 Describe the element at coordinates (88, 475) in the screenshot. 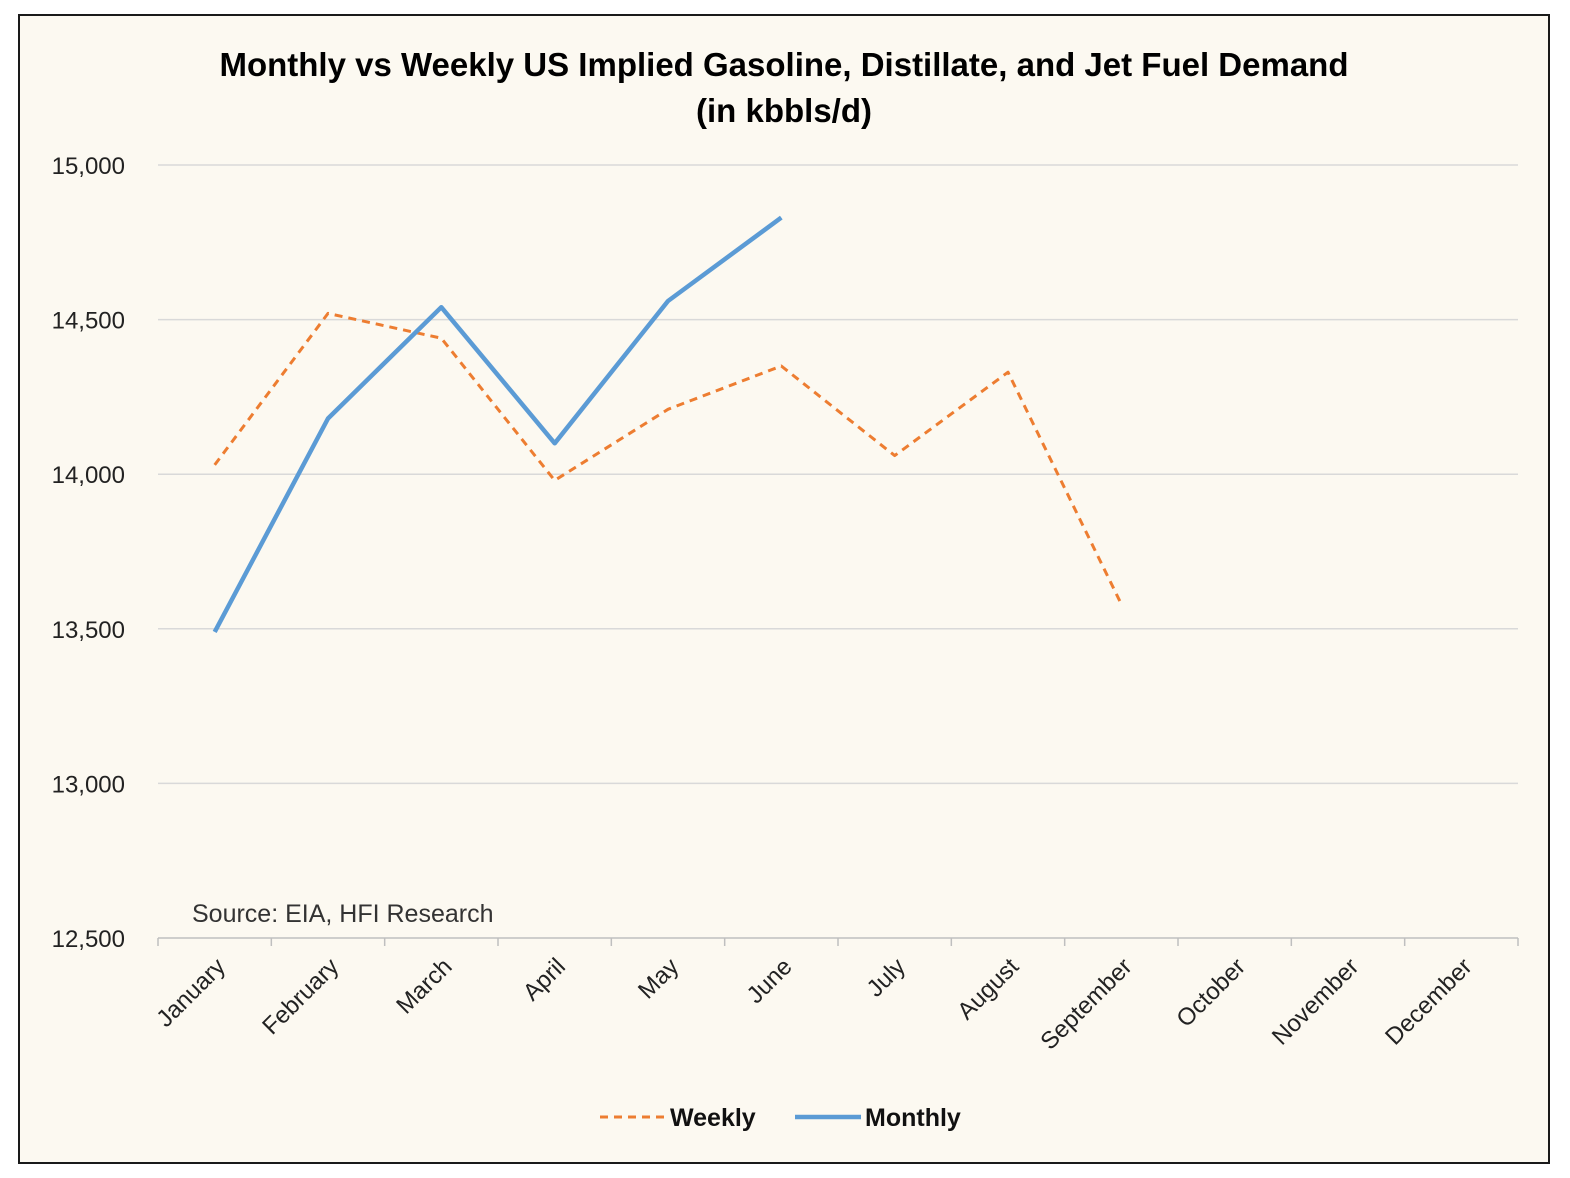

I see `y-tick-label: 14,000` at that location.